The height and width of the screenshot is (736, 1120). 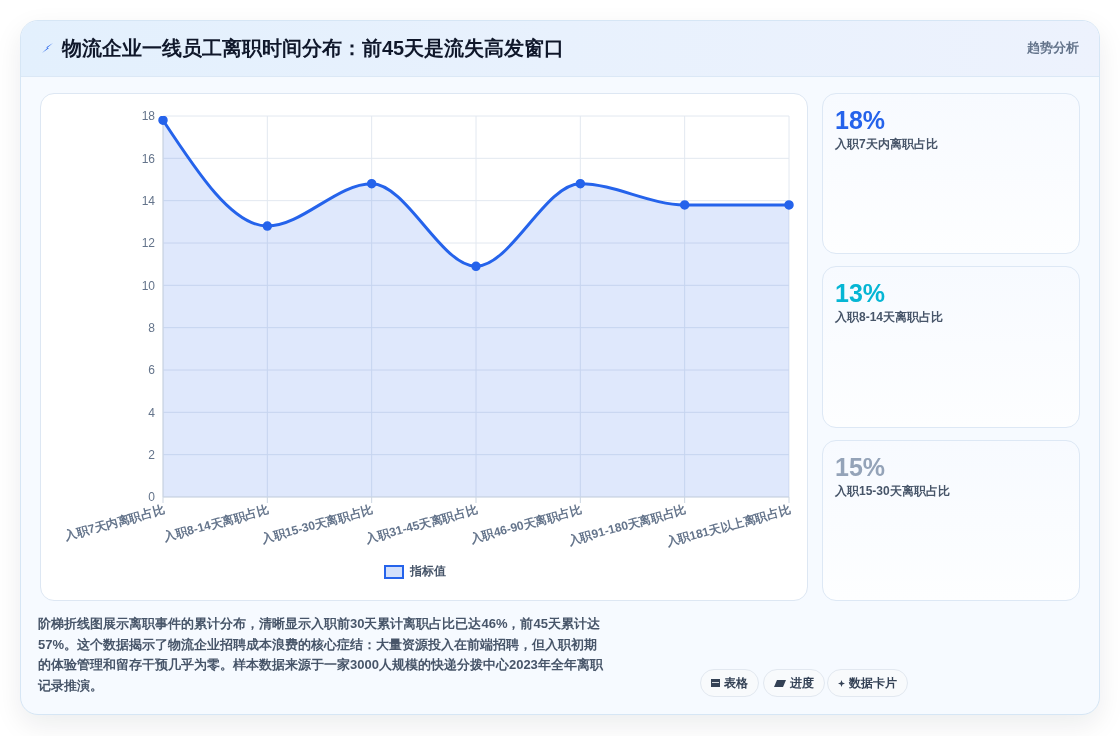 I want to click on y-tick-label: 6, so click(x=152, y=370).